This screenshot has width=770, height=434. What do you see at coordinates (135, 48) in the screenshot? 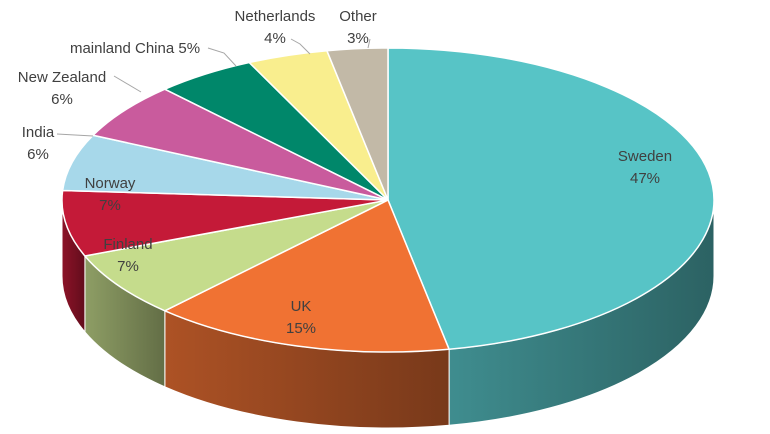
I see `slice-label-mainland-china: mainland China 5%` at bounding box center [135, 48].